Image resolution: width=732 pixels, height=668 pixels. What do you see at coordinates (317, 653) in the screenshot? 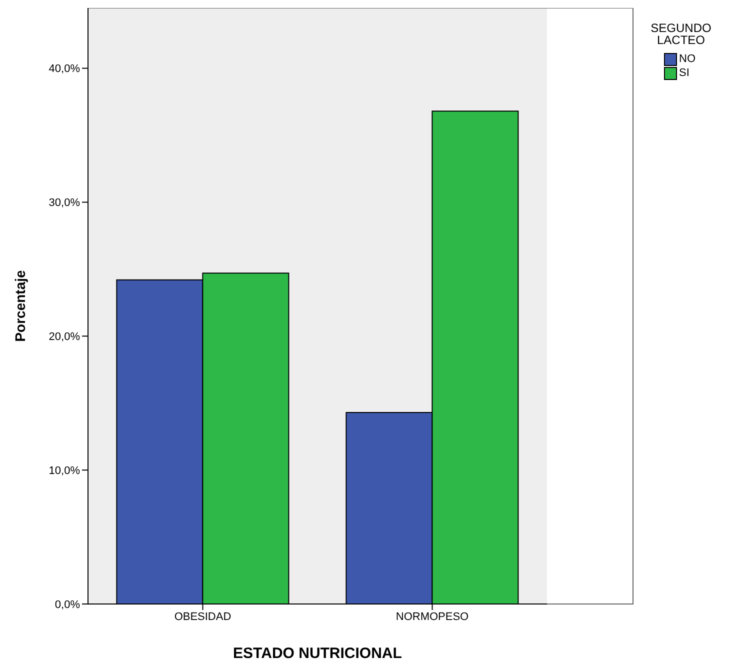
I see `x-axis-title: ESTADO NUTRICIONAL` at bounding box center [317, 653].